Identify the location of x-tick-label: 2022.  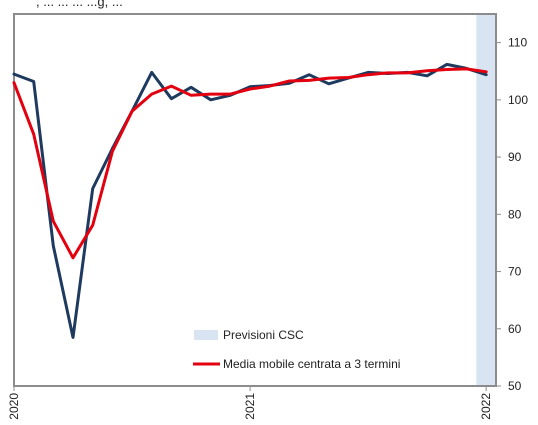
(486, 406).